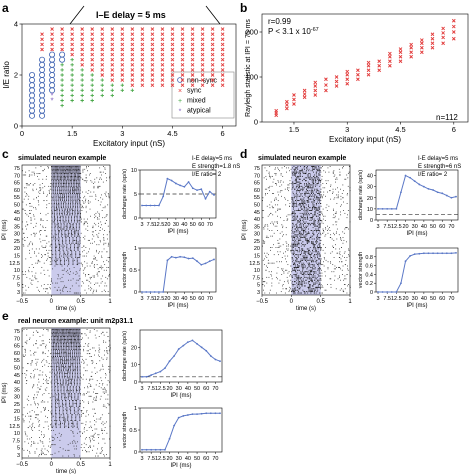  I want to click on panel-b-xtick-label: 3, so click(347, 129).